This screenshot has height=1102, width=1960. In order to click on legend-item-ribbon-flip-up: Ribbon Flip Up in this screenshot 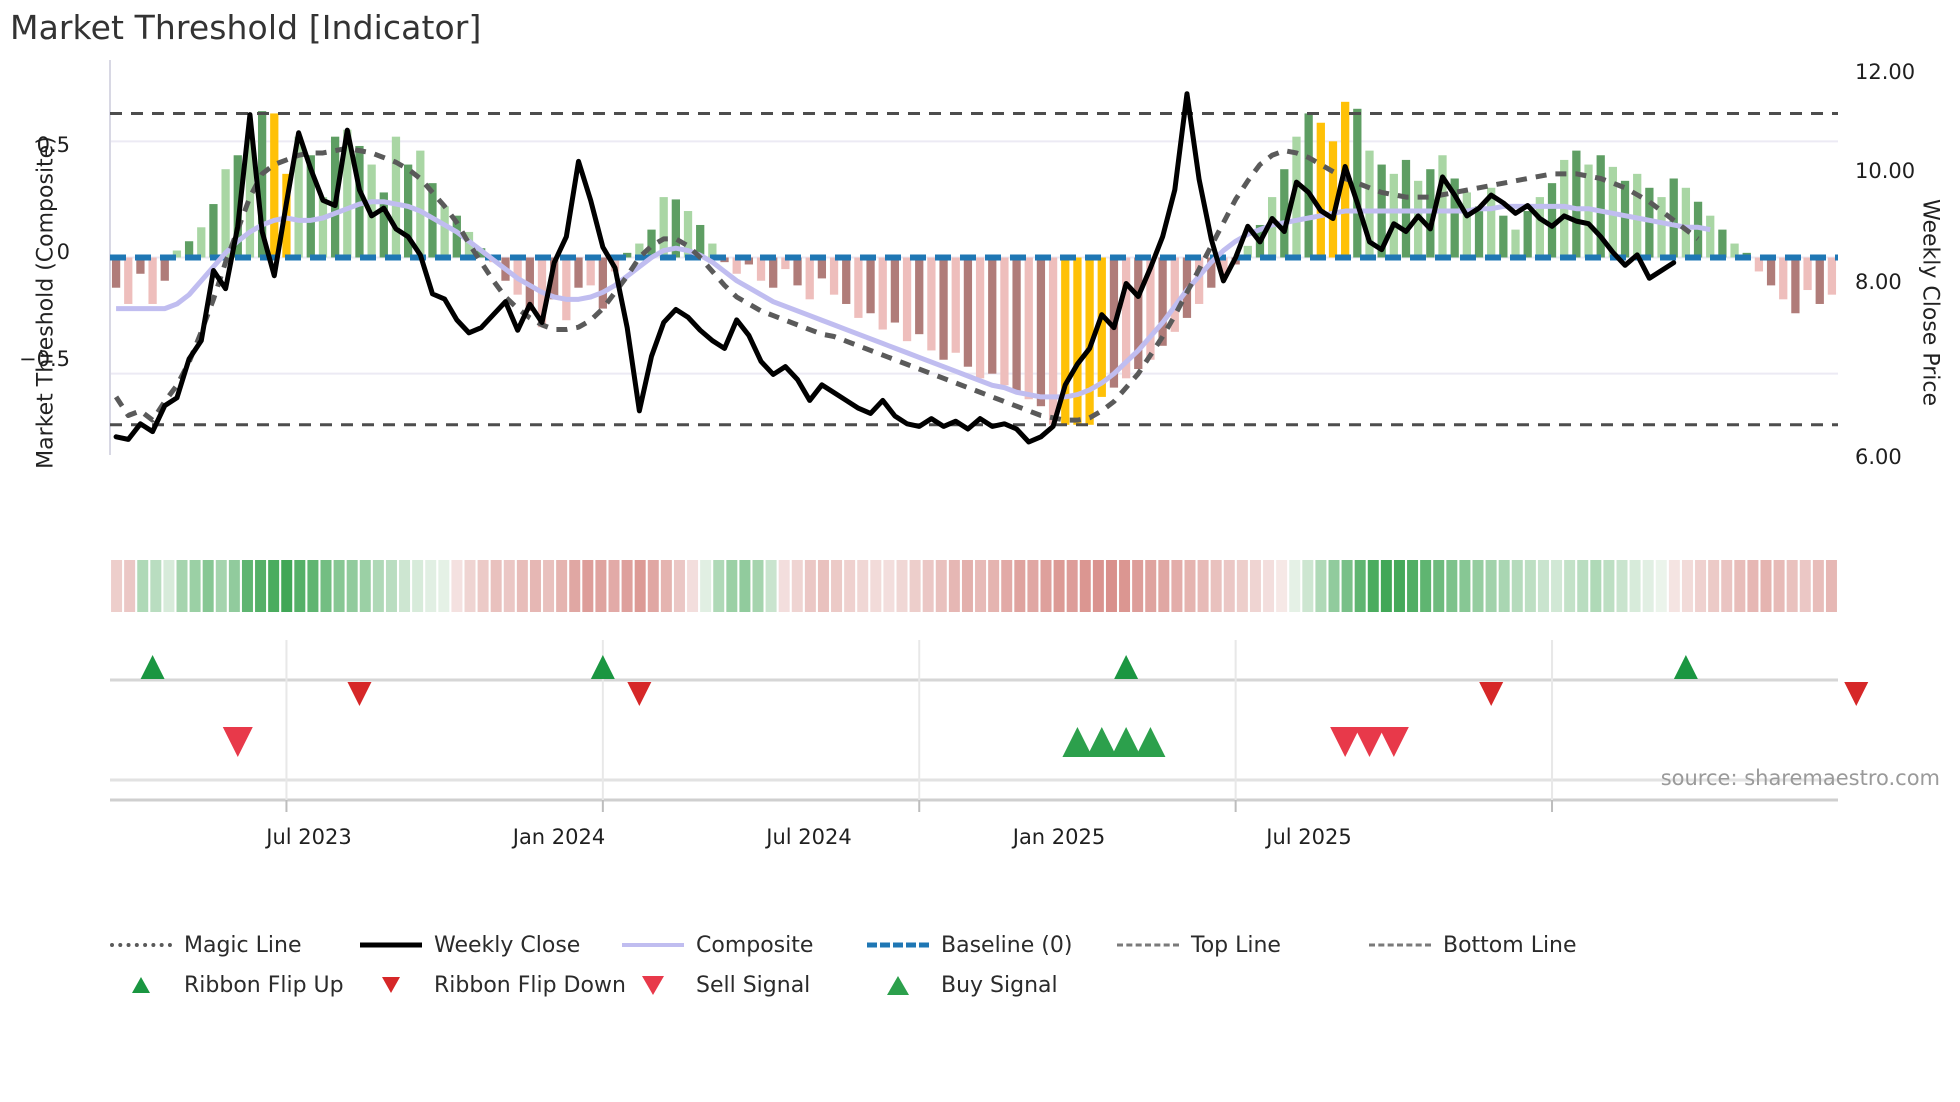, I will do `click(235, 985)`.